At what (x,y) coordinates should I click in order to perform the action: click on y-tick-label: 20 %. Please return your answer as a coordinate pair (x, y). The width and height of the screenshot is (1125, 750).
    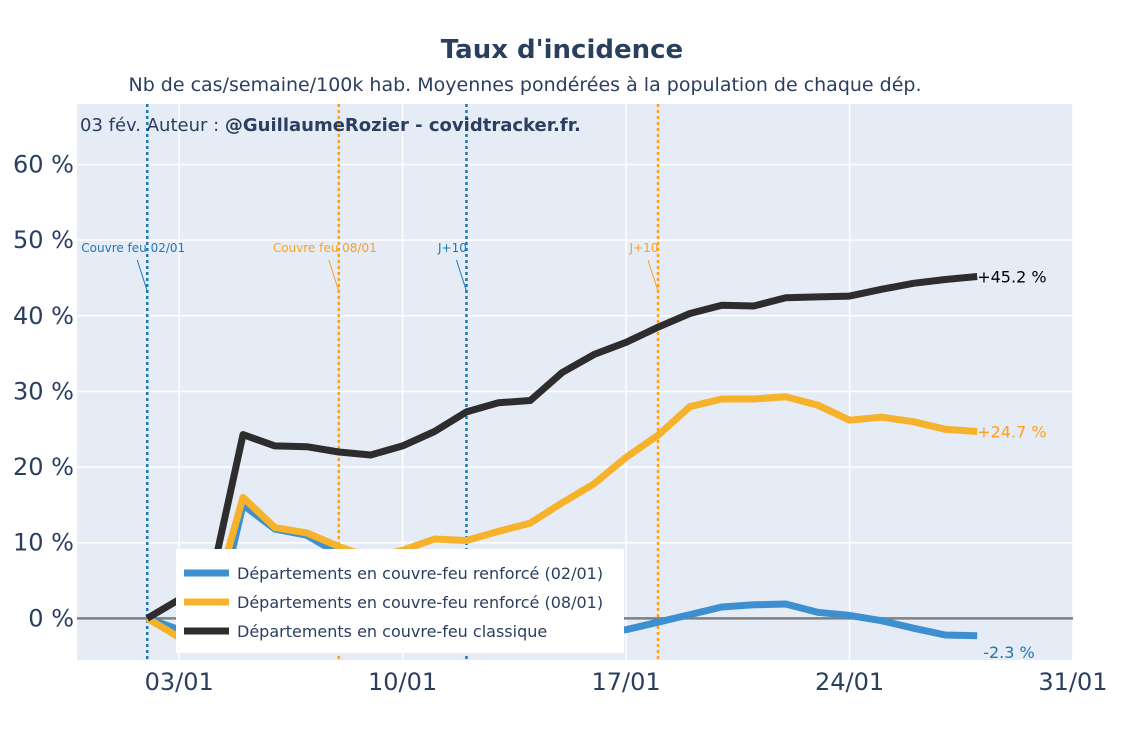
    Looking at the image, I should click on (43, 467).